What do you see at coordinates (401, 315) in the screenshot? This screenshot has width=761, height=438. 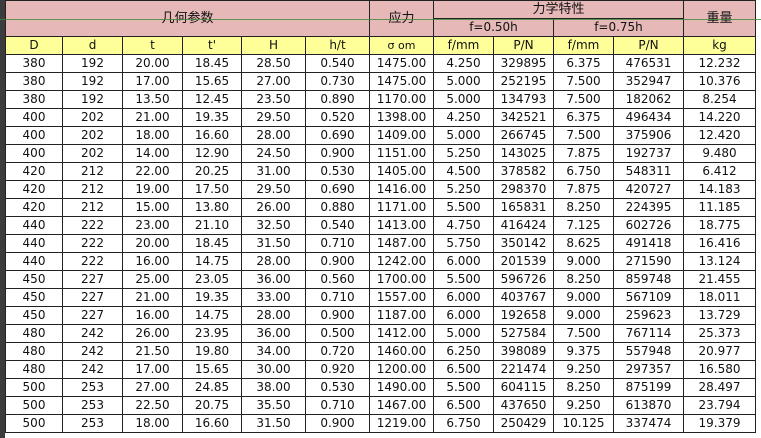 I see `table-cell: 1187.00` at bounding box center [401, 315].